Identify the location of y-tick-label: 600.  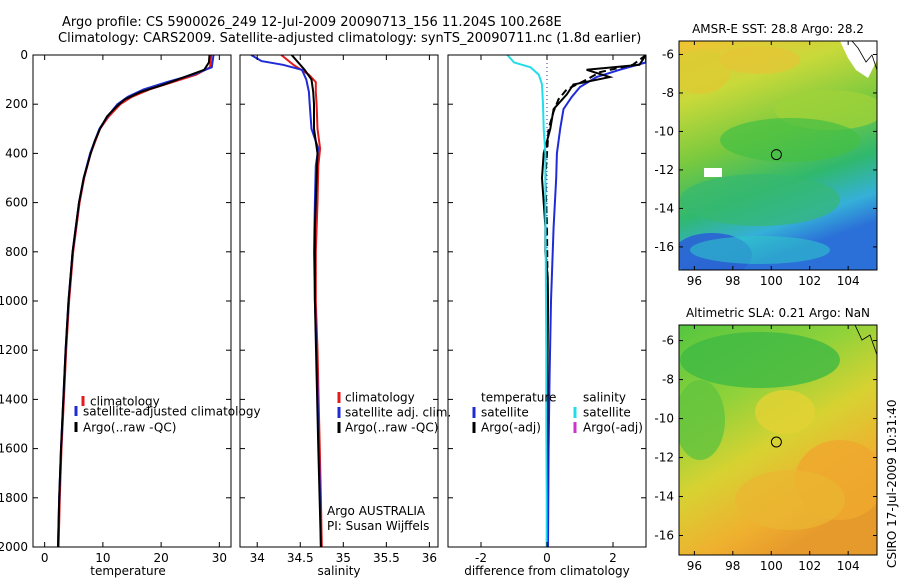
(16, 203).